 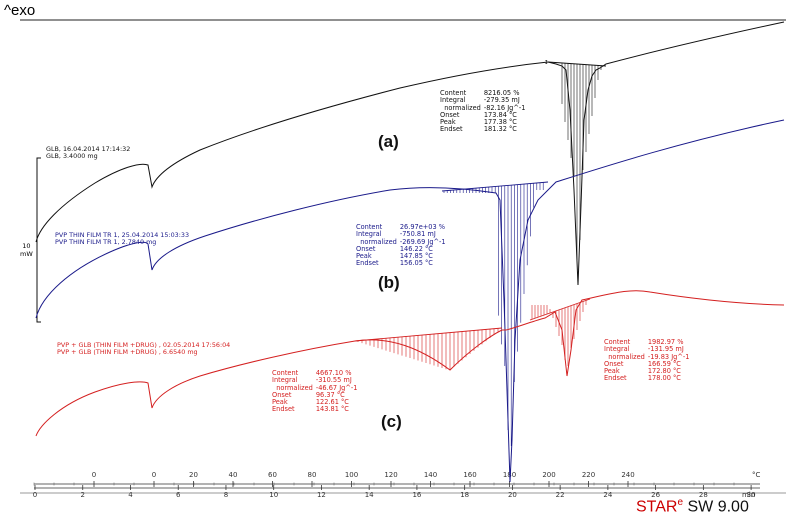 I want to click on value-content: 8216.05 %, so click(x=501, y=93).